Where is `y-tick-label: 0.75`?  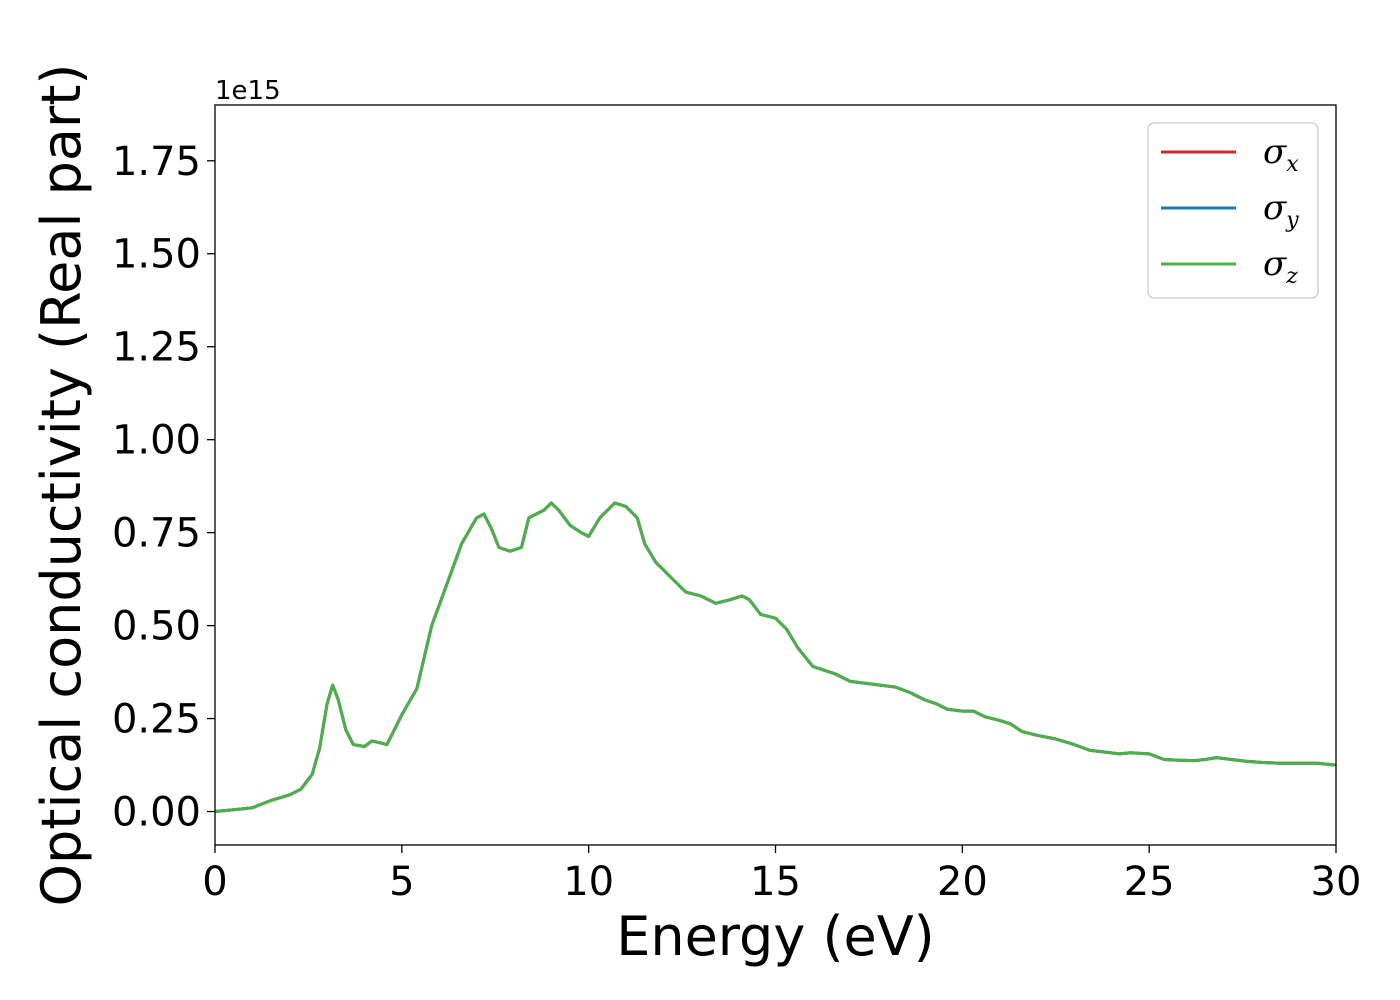 y-tick-label: 0.75 is located at coordinates (156, 534).